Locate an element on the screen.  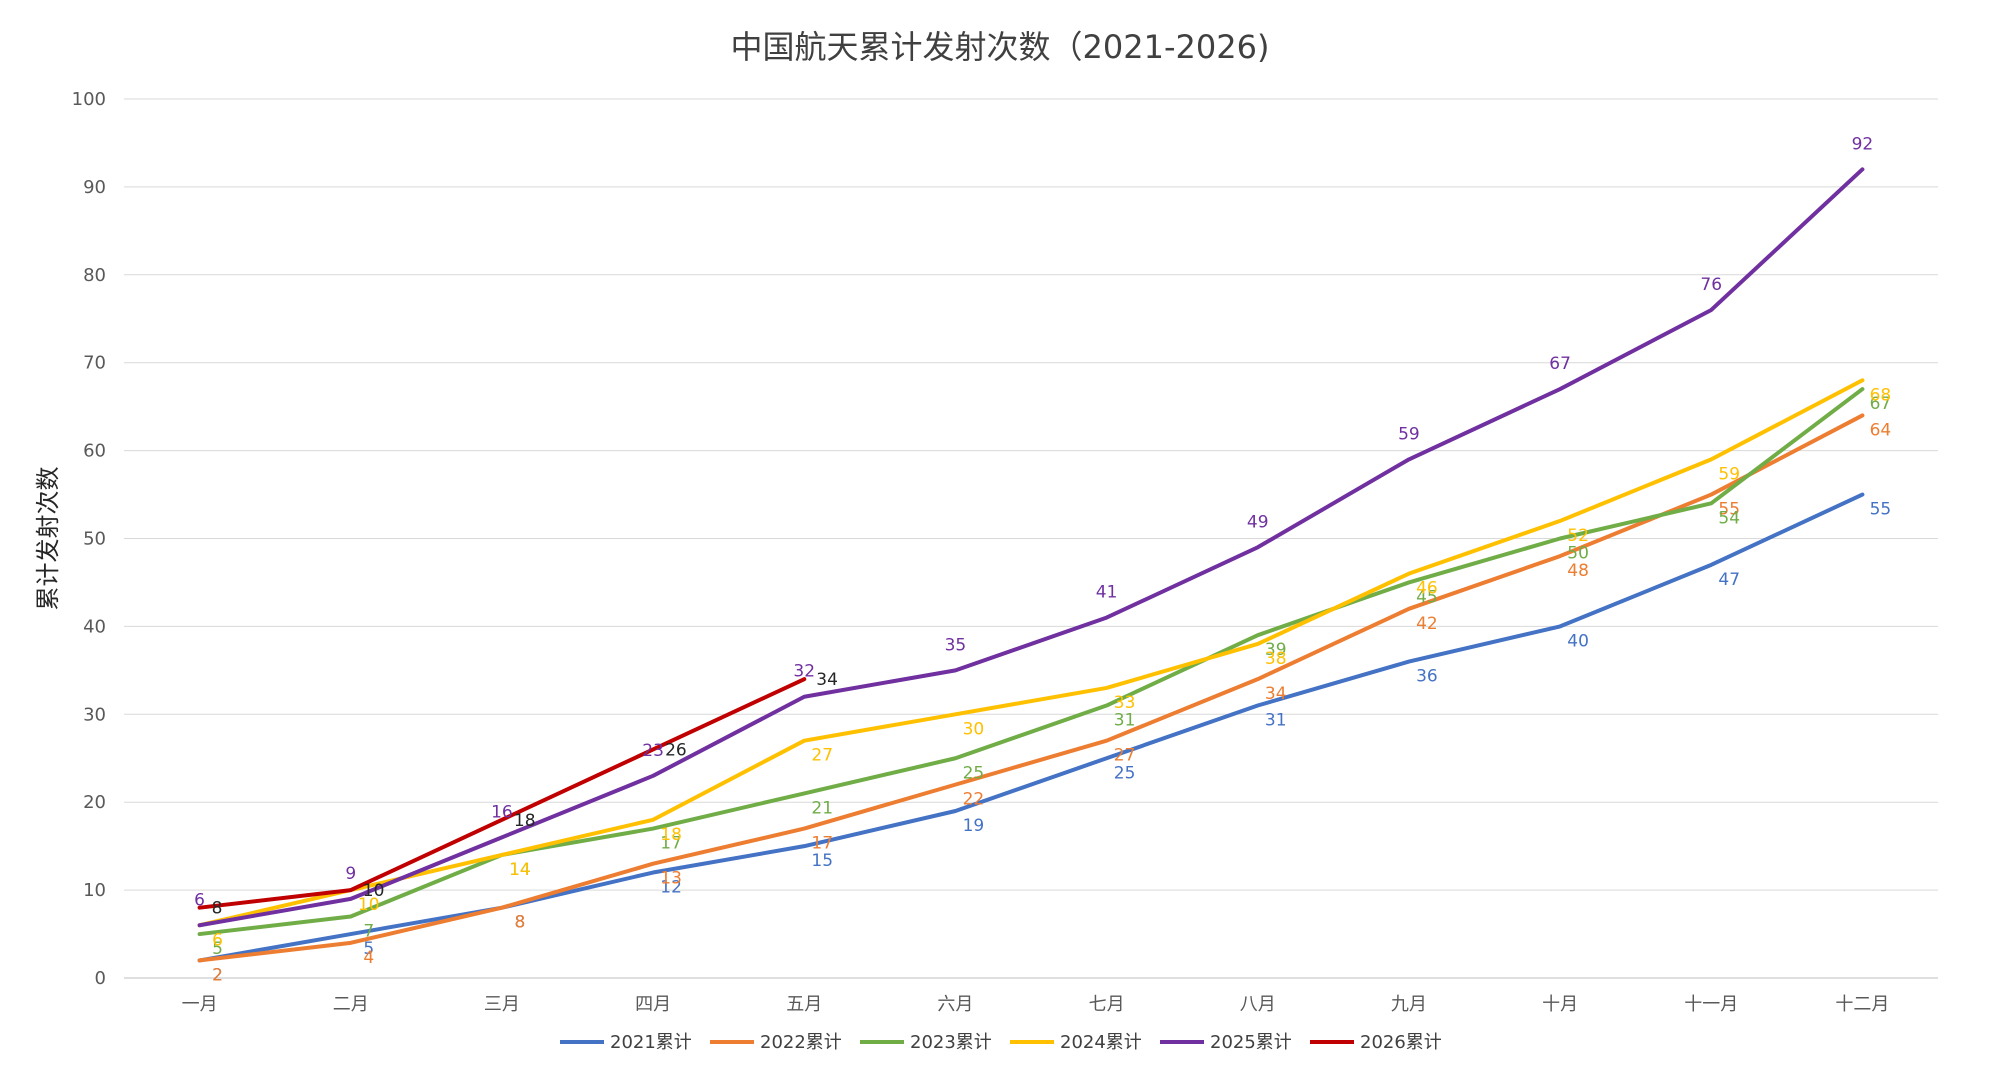
x-tick-label: 八月 is located at coordinates (1258, 1004).